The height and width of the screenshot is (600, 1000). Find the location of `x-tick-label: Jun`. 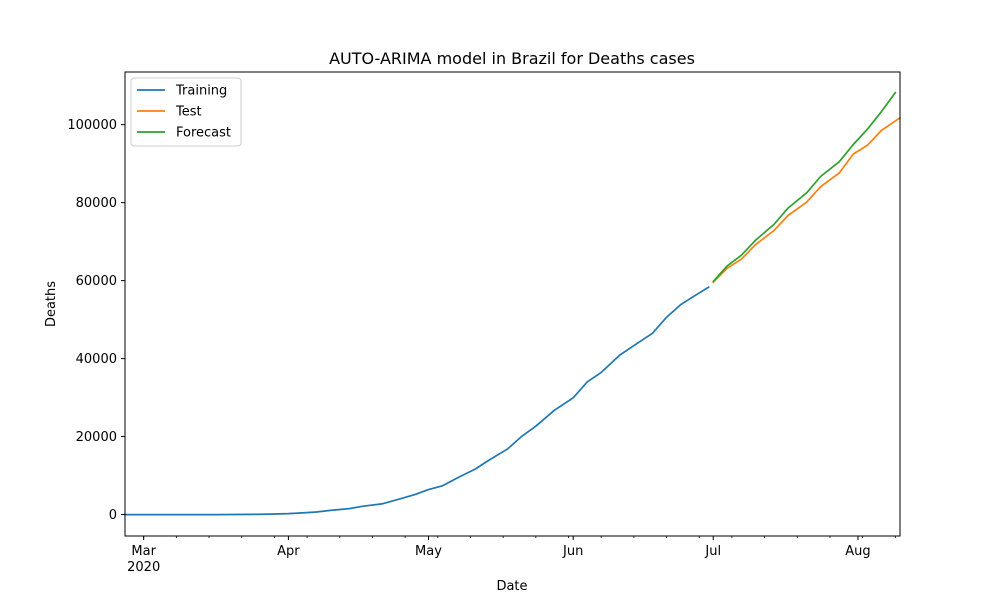

x-tick-label: Jun is located at coordinates (572, 551).